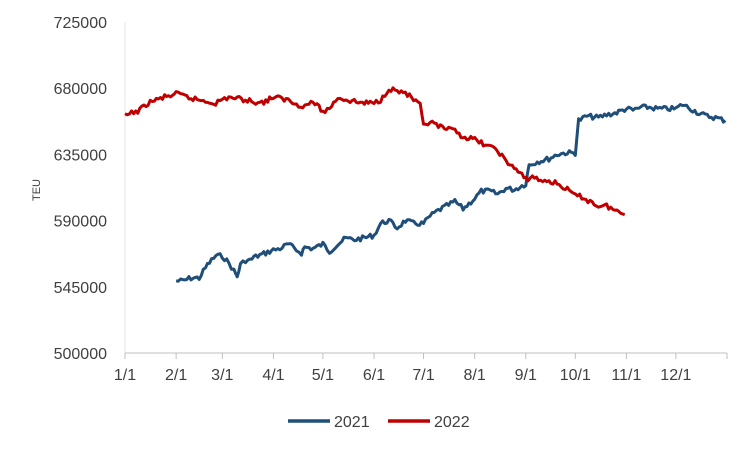  What do you see at coordinates (475, 375) in the screenshot?
I see `x-tick-label: 8/1` at bounding box center [475, 375].